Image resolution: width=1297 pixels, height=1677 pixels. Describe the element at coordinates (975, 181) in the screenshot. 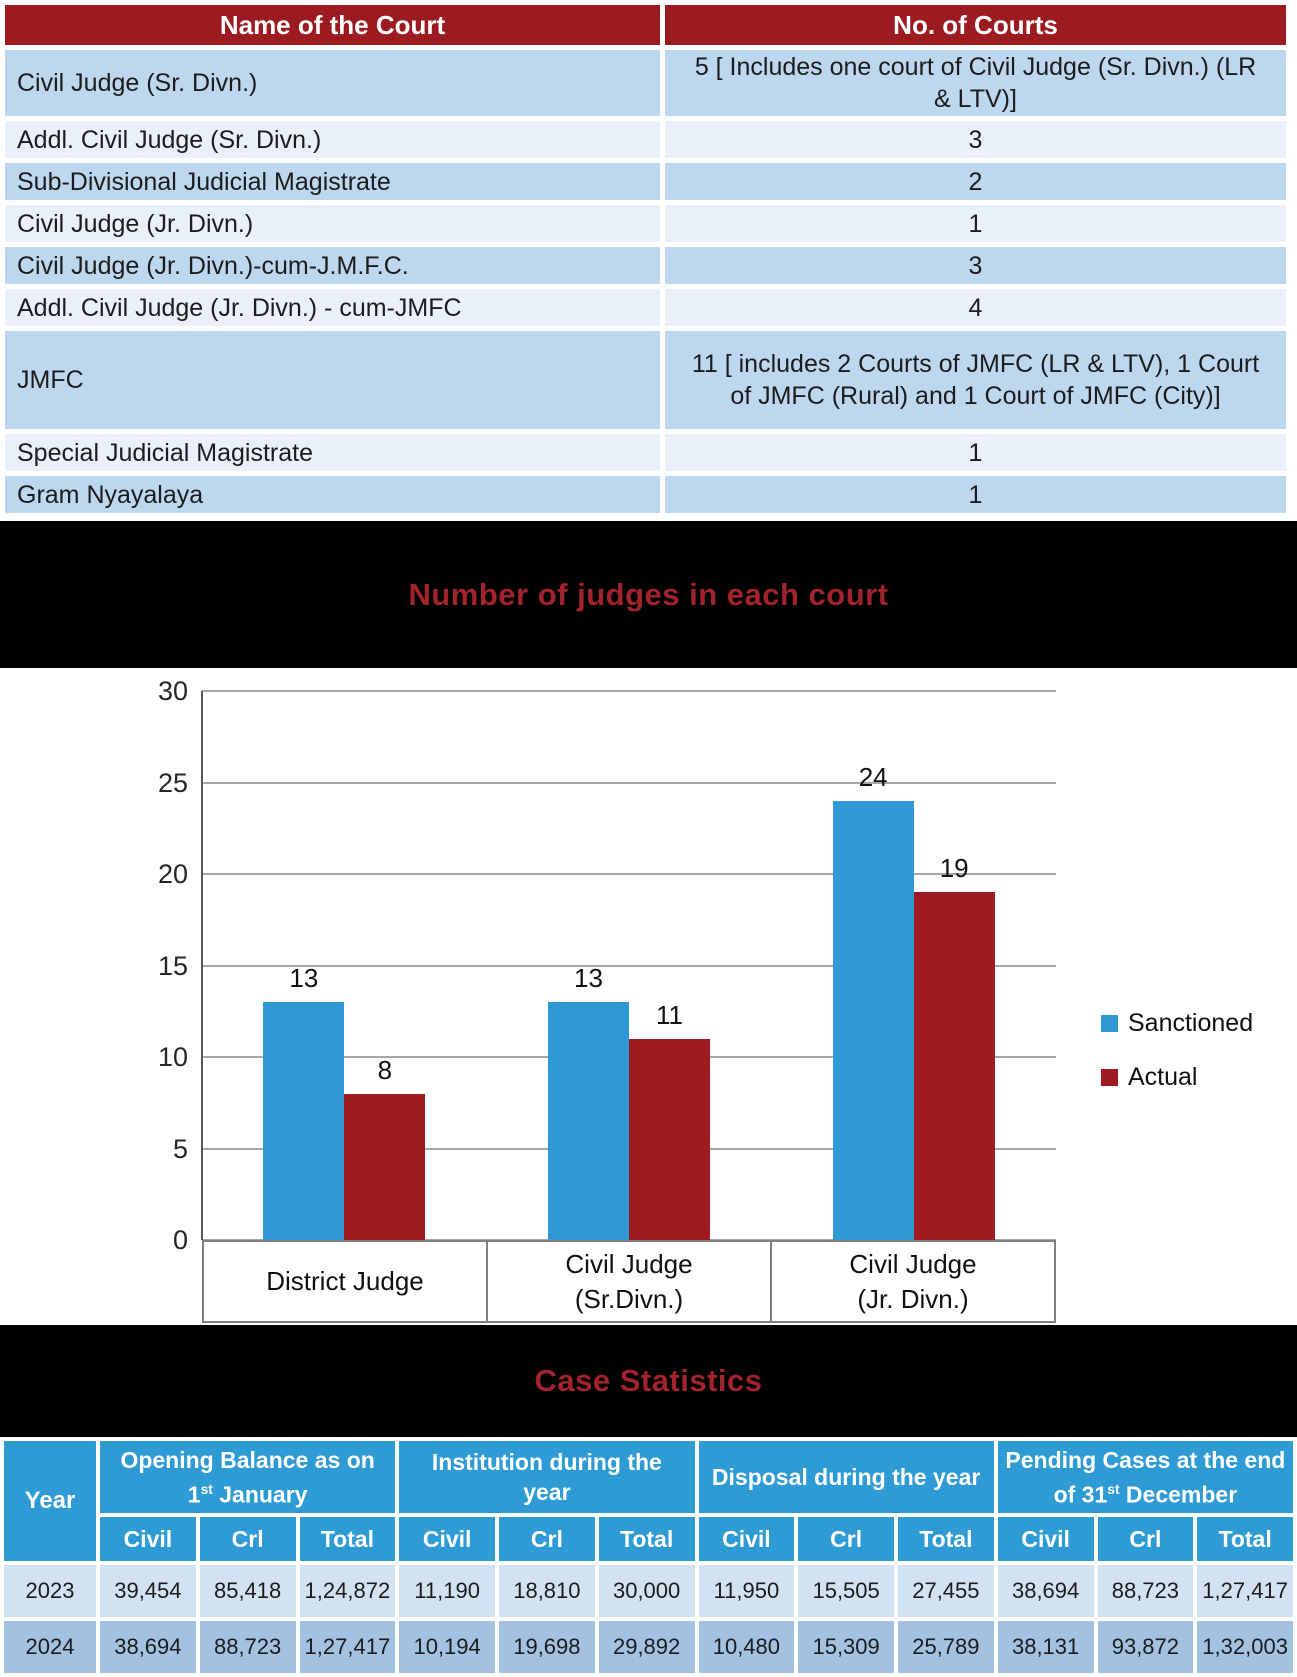

I see `court-count-cell: 2` at that location.